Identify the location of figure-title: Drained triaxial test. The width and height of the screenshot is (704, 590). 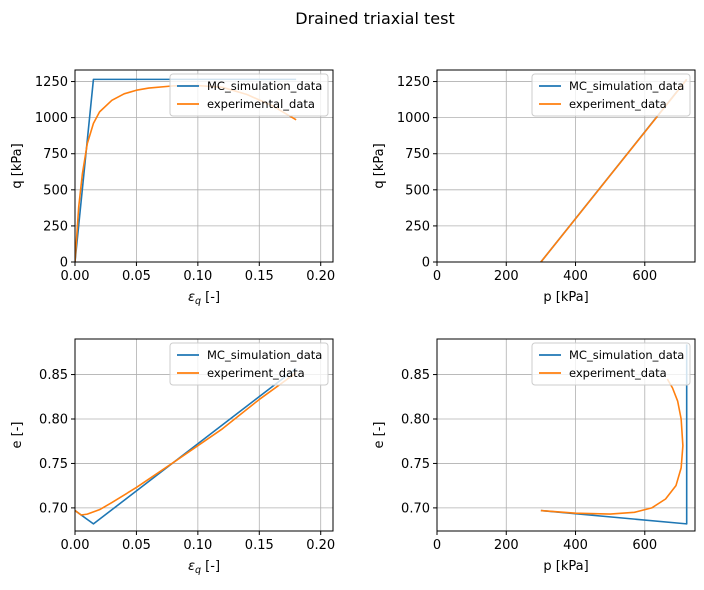
(374, 18).